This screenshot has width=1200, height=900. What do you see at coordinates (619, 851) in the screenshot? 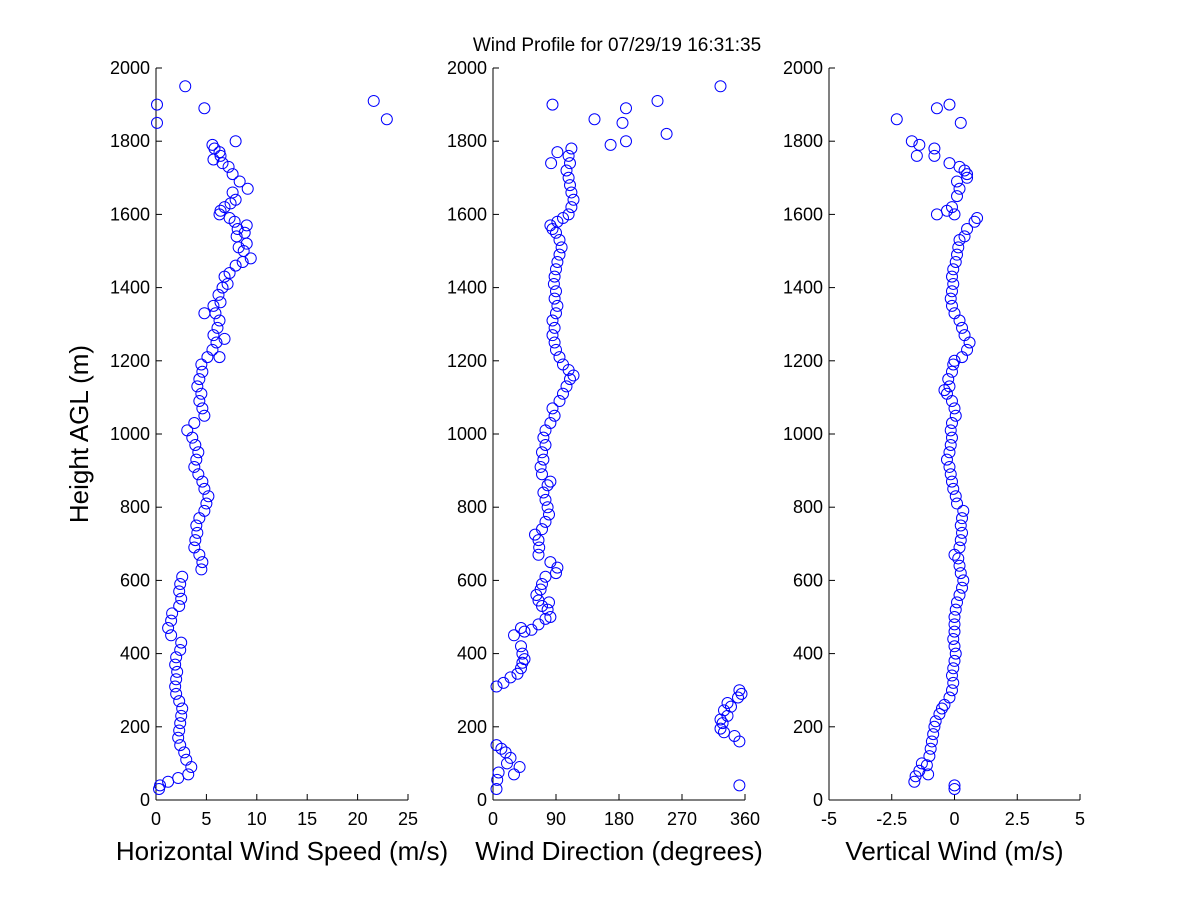
I see `x-axis-label: Wind Direction (degrees)` at bounding box center [619, 851].